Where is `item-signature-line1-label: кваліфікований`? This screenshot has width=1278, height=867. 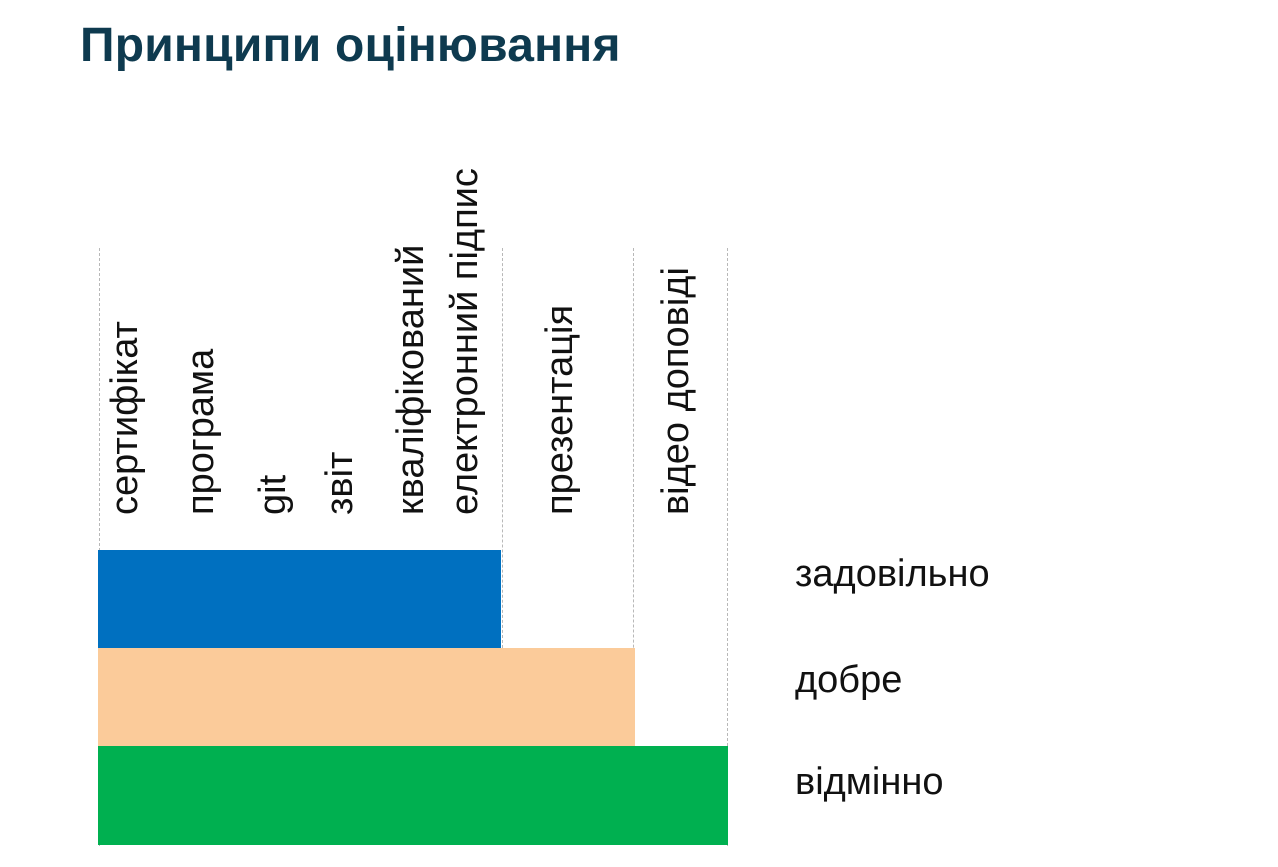 item-signature-line1-label: кваліфікований is located at coordinates (411, 379).